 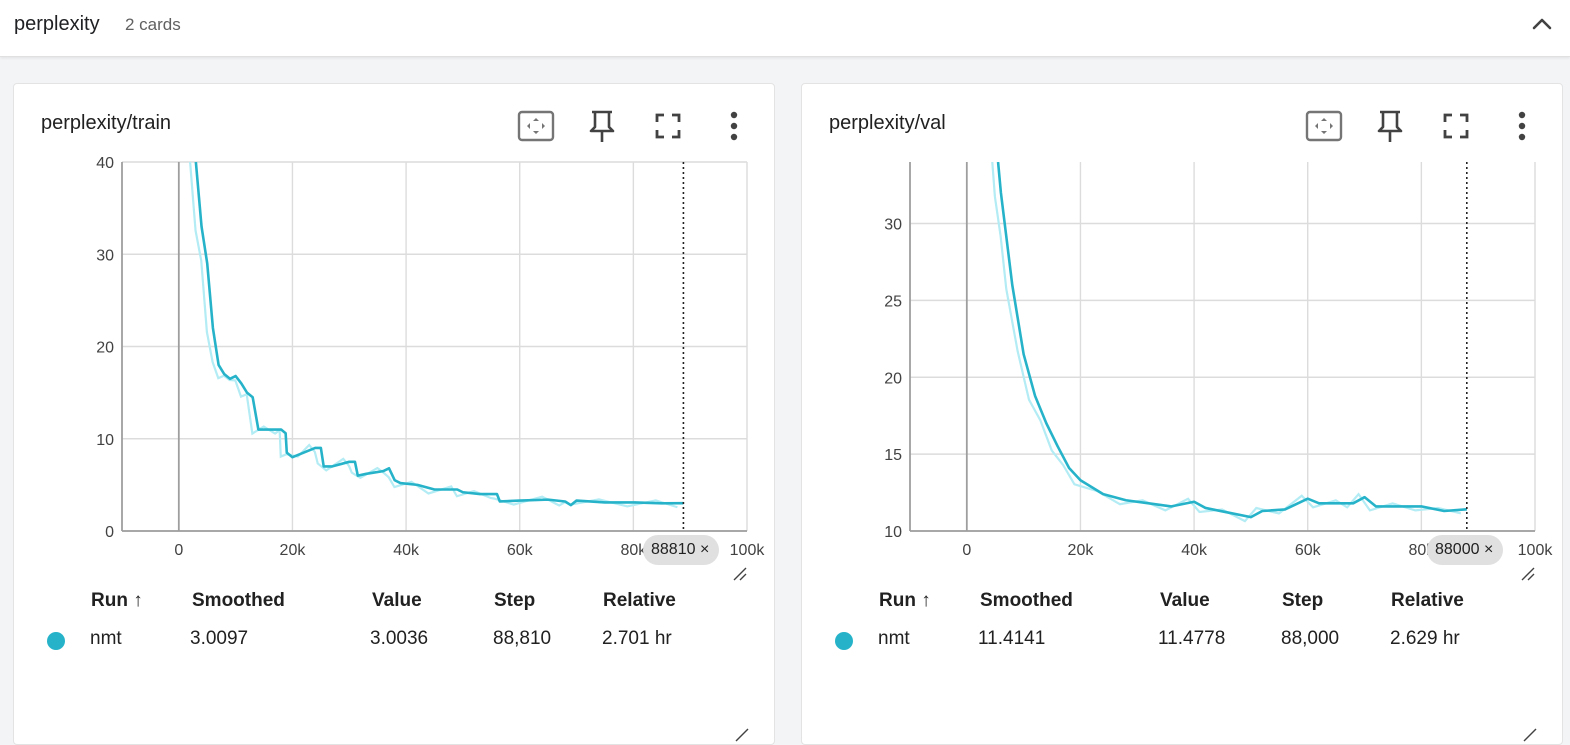 What do you see at coordinates (893, 455) in the screenshot?
I see `y-tick-label: 15` at bounding box center [893, 455].